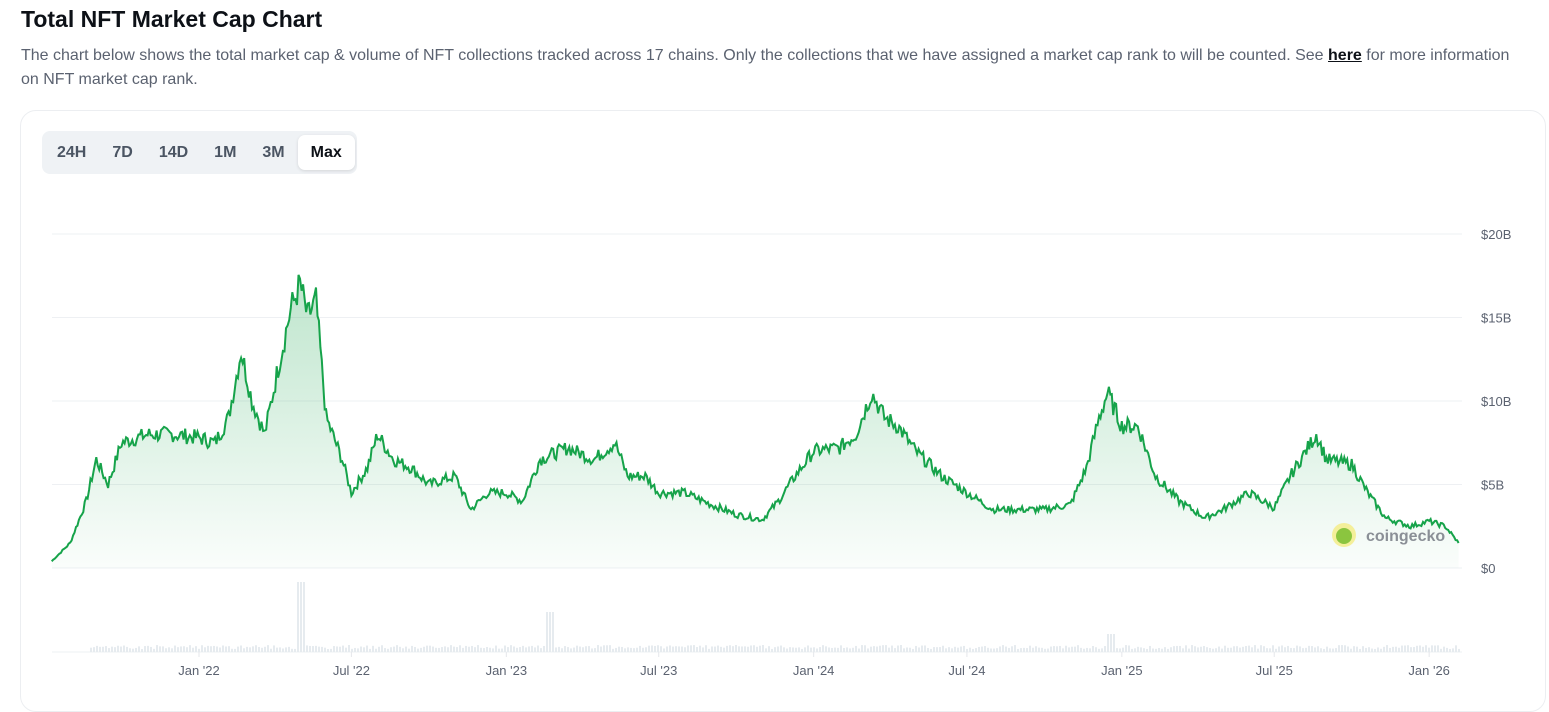  I want to click on tab-3m: 3M, so click(273, 152).